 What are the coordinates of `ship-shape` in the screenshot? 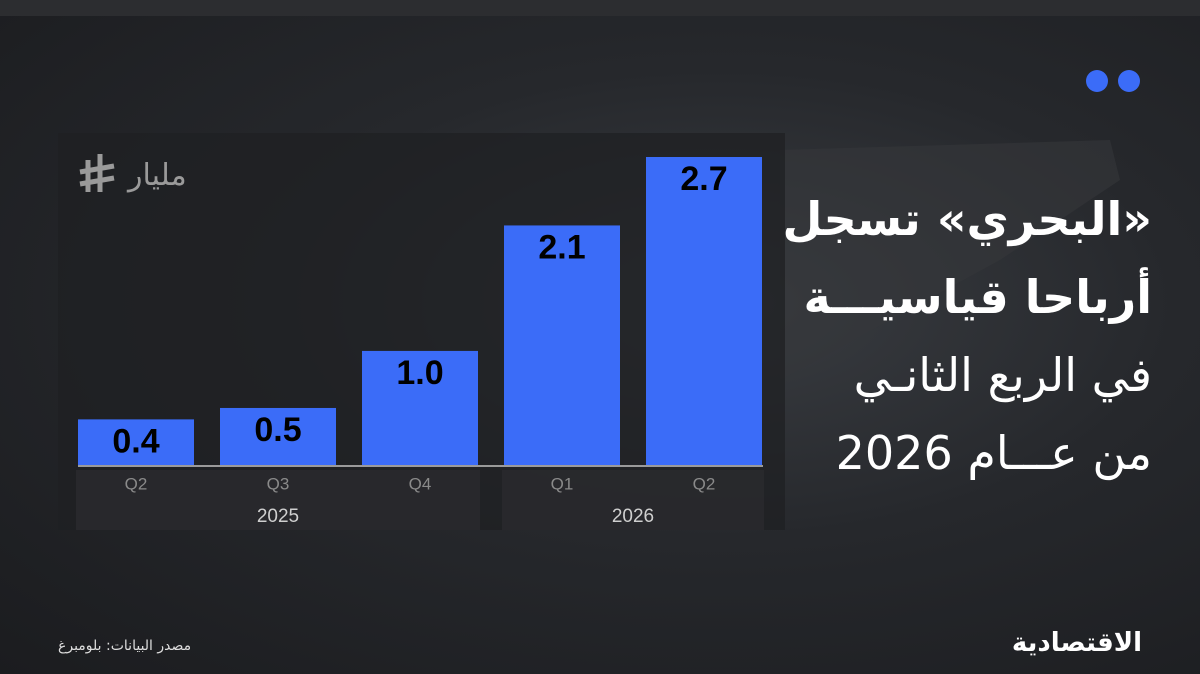 It's located at (950, 260).